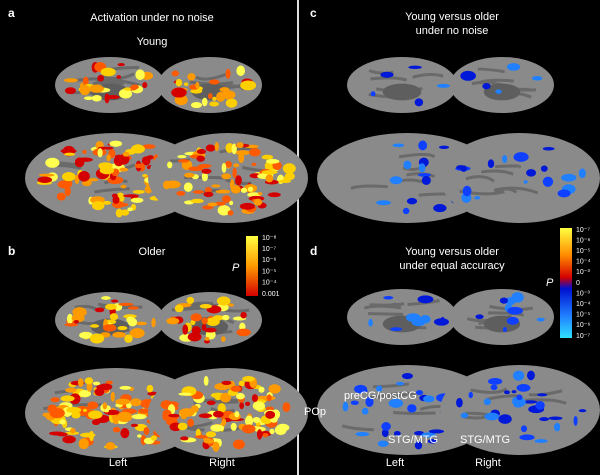 The width and height of the screenshot is (600, 475). I want to click on panel-title: under equal accuracy, so click(452, 266).